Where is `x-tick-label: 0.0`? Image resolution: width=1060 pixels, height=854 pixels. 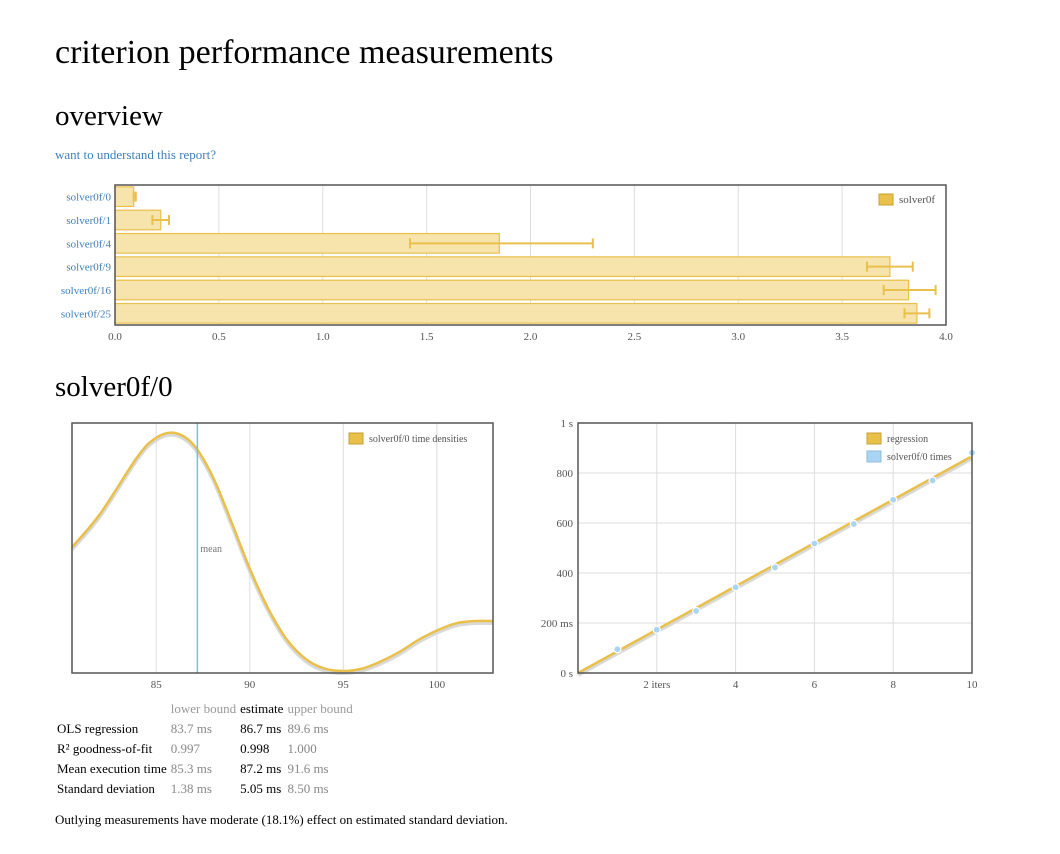
x-tick-label: 0.0 is located at coordinates (115, 337).